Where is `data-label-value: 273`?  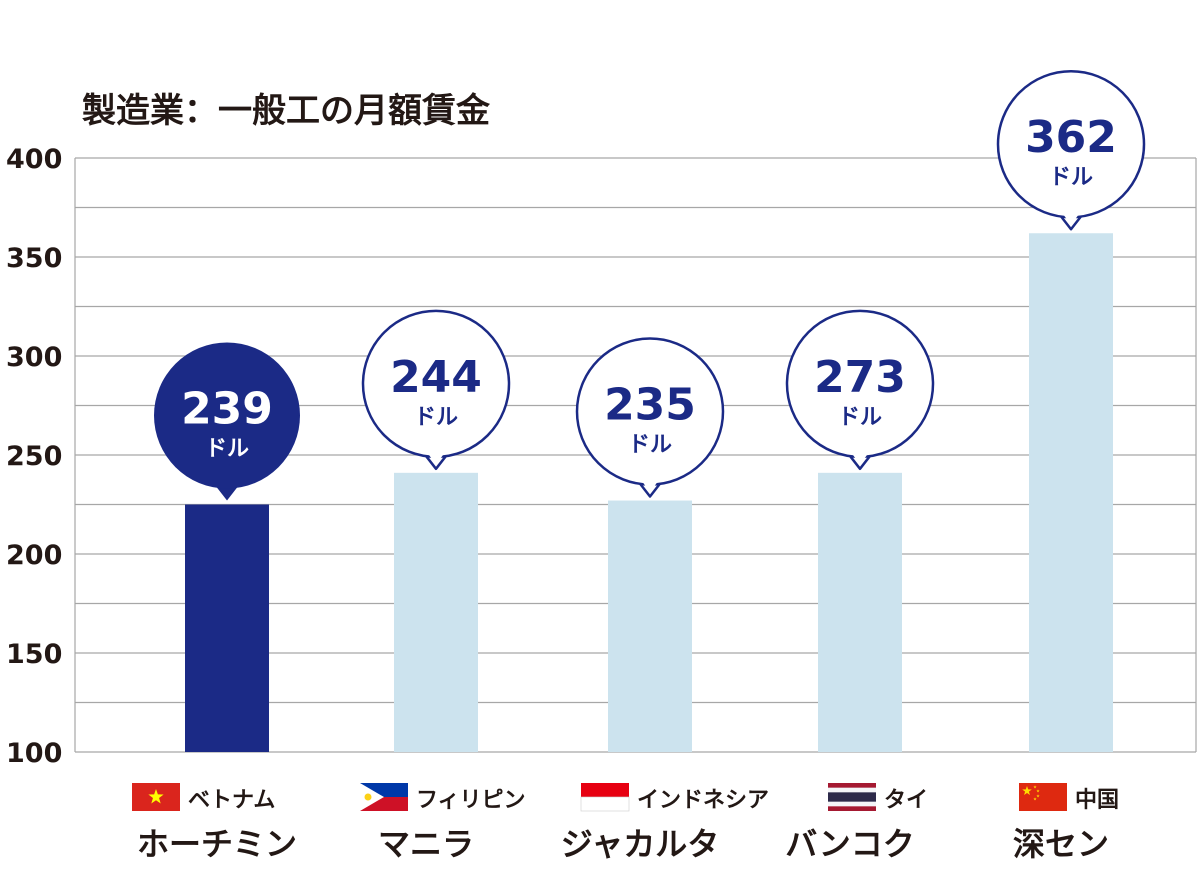 data-label-value: 273 is located at coordinates (860, 377).